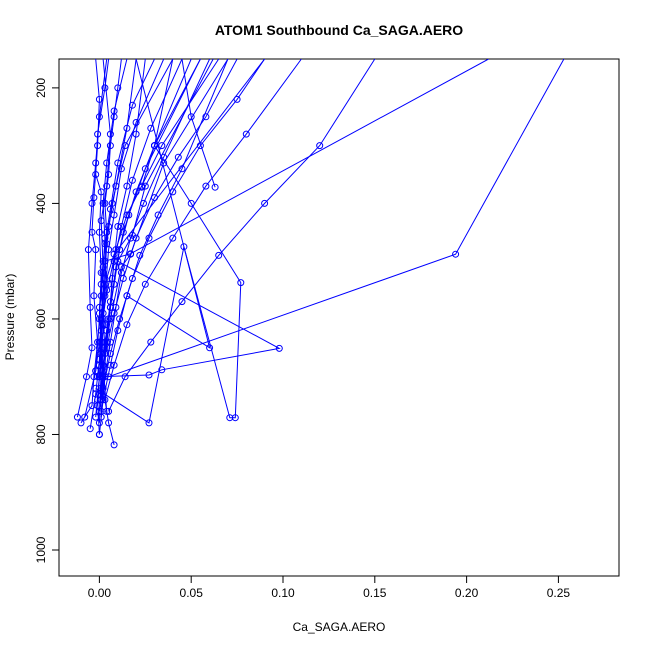 This screenshot has height=650, width=650. Describe the element at coordinates (100, 593) in the screenshot. I see `x-tick-label-0: 0.00` at that location.